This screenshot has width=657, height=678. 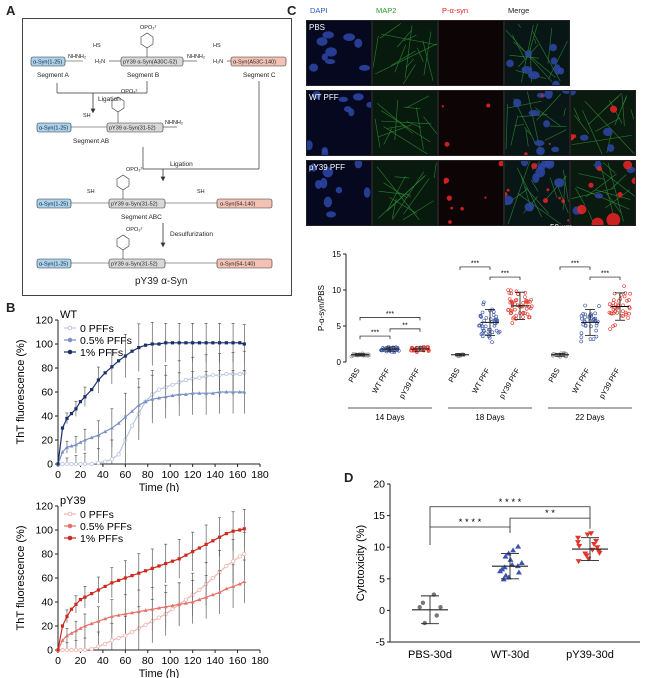 What do you see at coordinates (292, 10) in the screenshot?
I see `panel-letter-c: C` at bounding box center [292, 10].